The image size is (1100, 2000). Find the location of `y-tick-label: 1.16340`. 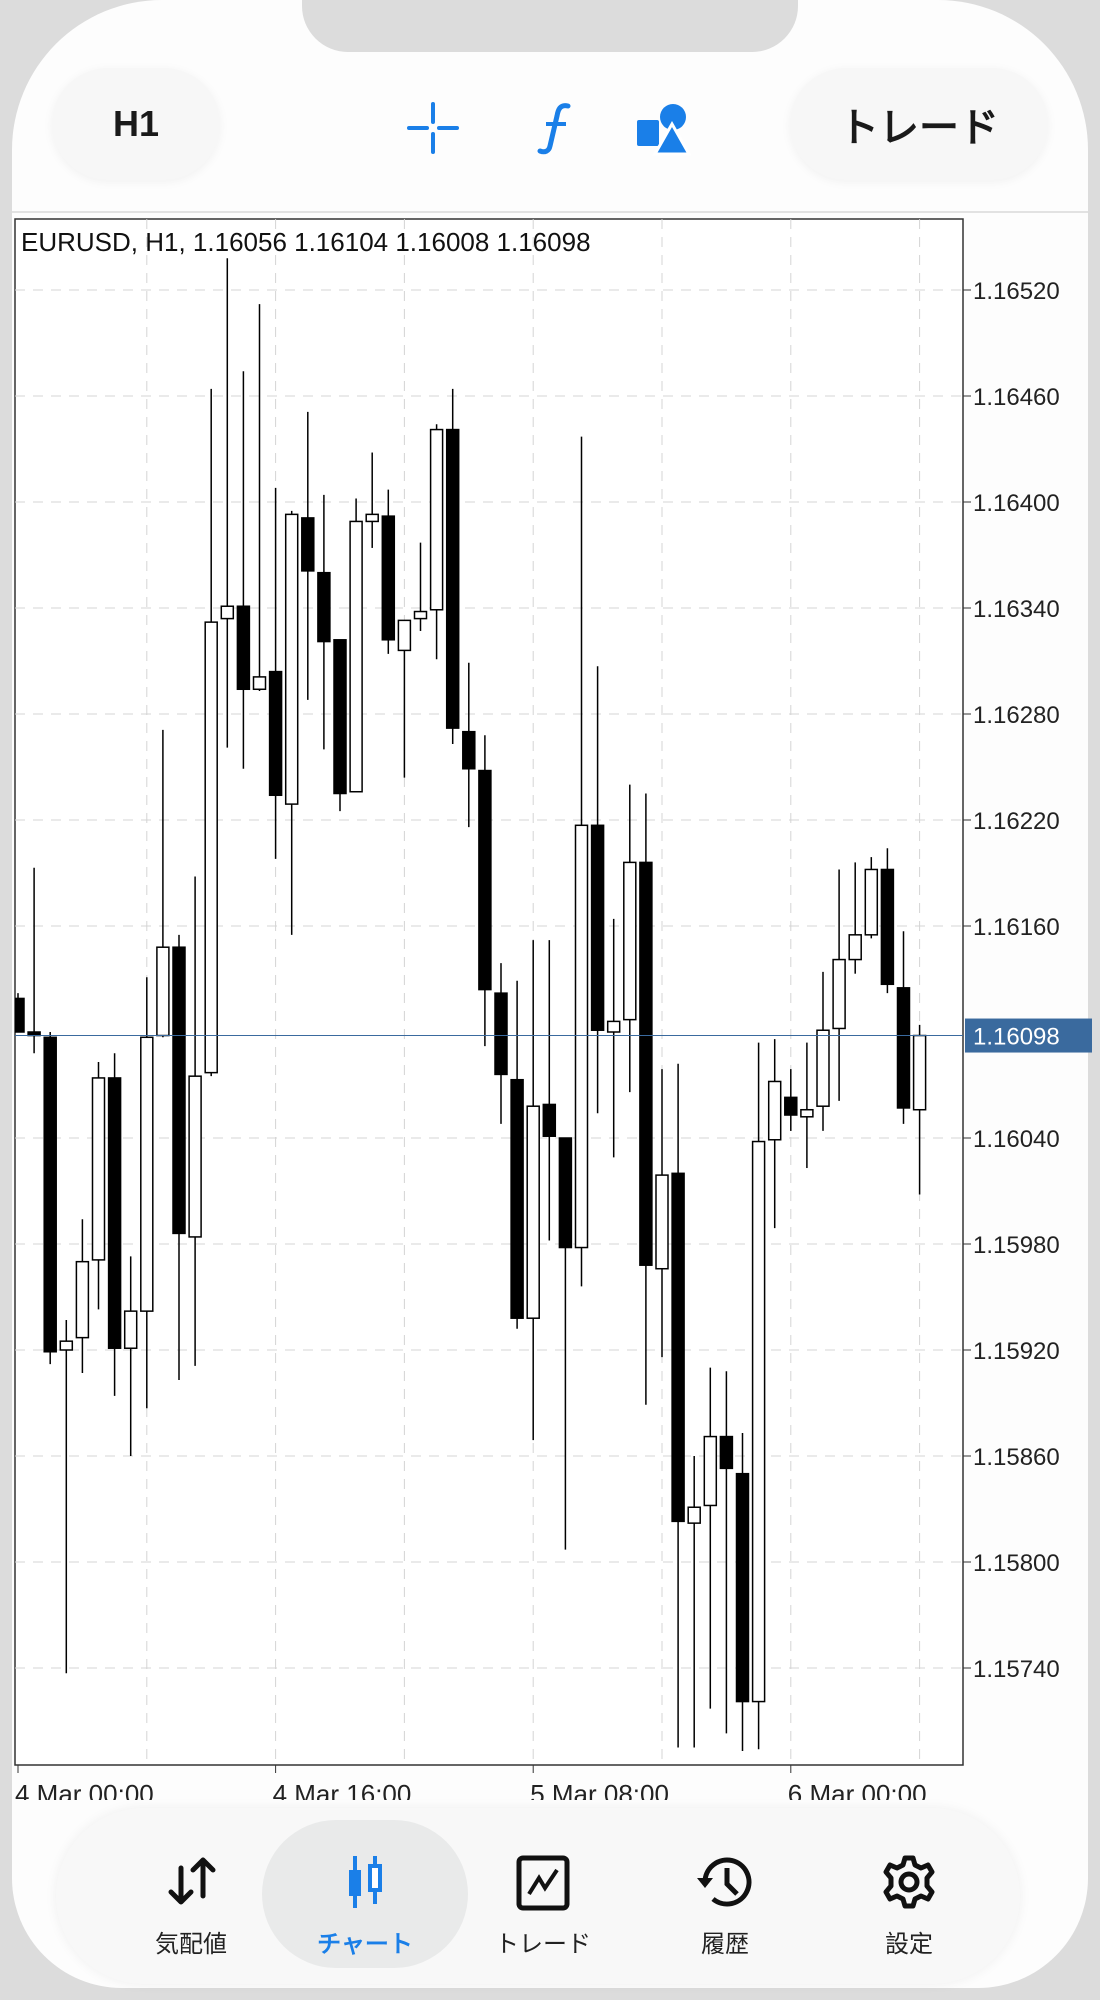

y-tick-label: 1.16340 is located at coordinates (1016, 609).